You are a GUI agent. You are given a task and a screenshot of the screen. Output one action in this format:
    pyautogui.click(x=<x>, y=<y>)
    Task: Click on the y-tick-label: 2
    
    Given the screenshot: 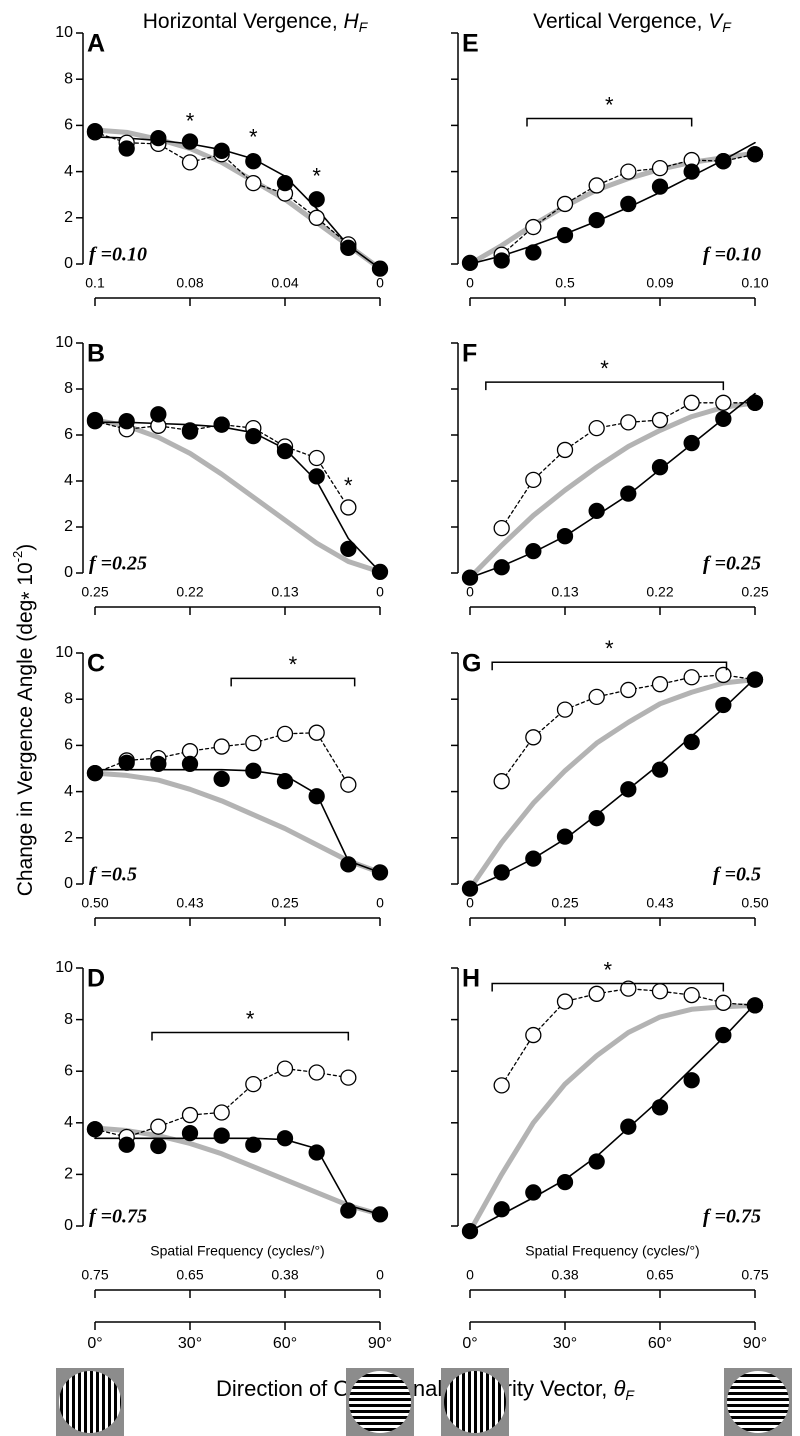 What is the action you would take?
    pyautogui.click(x=68, y=837)
    